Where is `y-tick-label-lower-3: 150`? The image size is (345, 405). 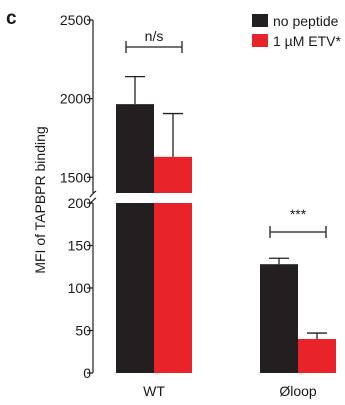 y-tick-label-lower-3: 150 is located at coordinates (80, 246).